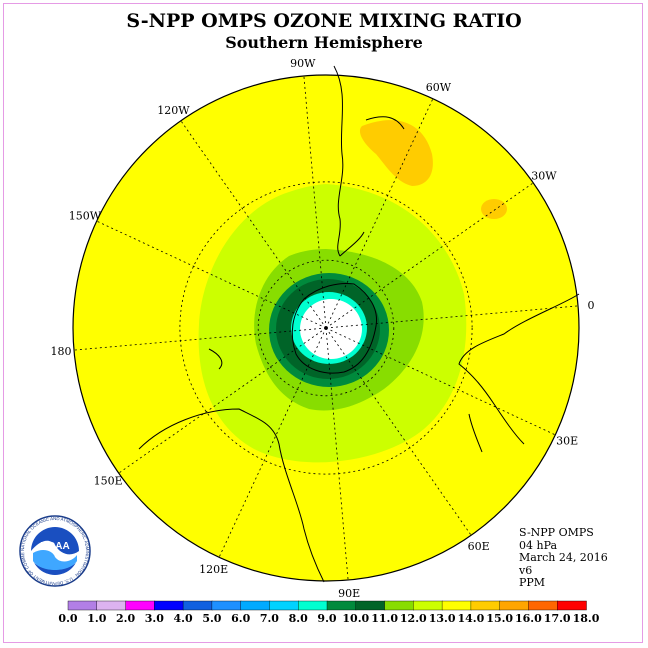 This screenshot has height=648, width=648. What do you see at coordinates (183, 618) in the screenshot?
I see `colorbar-tick-label: 4.0` at bounding box center [183, 618].